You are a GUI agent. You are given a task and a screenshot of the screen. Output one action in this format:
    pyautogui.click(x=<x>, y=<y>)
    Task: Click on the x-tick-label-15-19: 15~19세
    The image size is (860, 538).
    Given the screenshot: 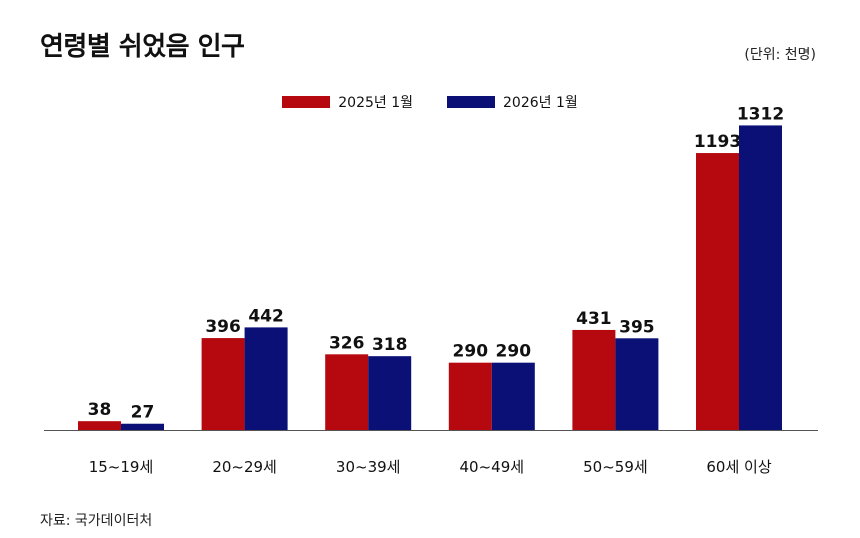 What is the action you would take?
    pyautogui.click(x=121, y=467)
    